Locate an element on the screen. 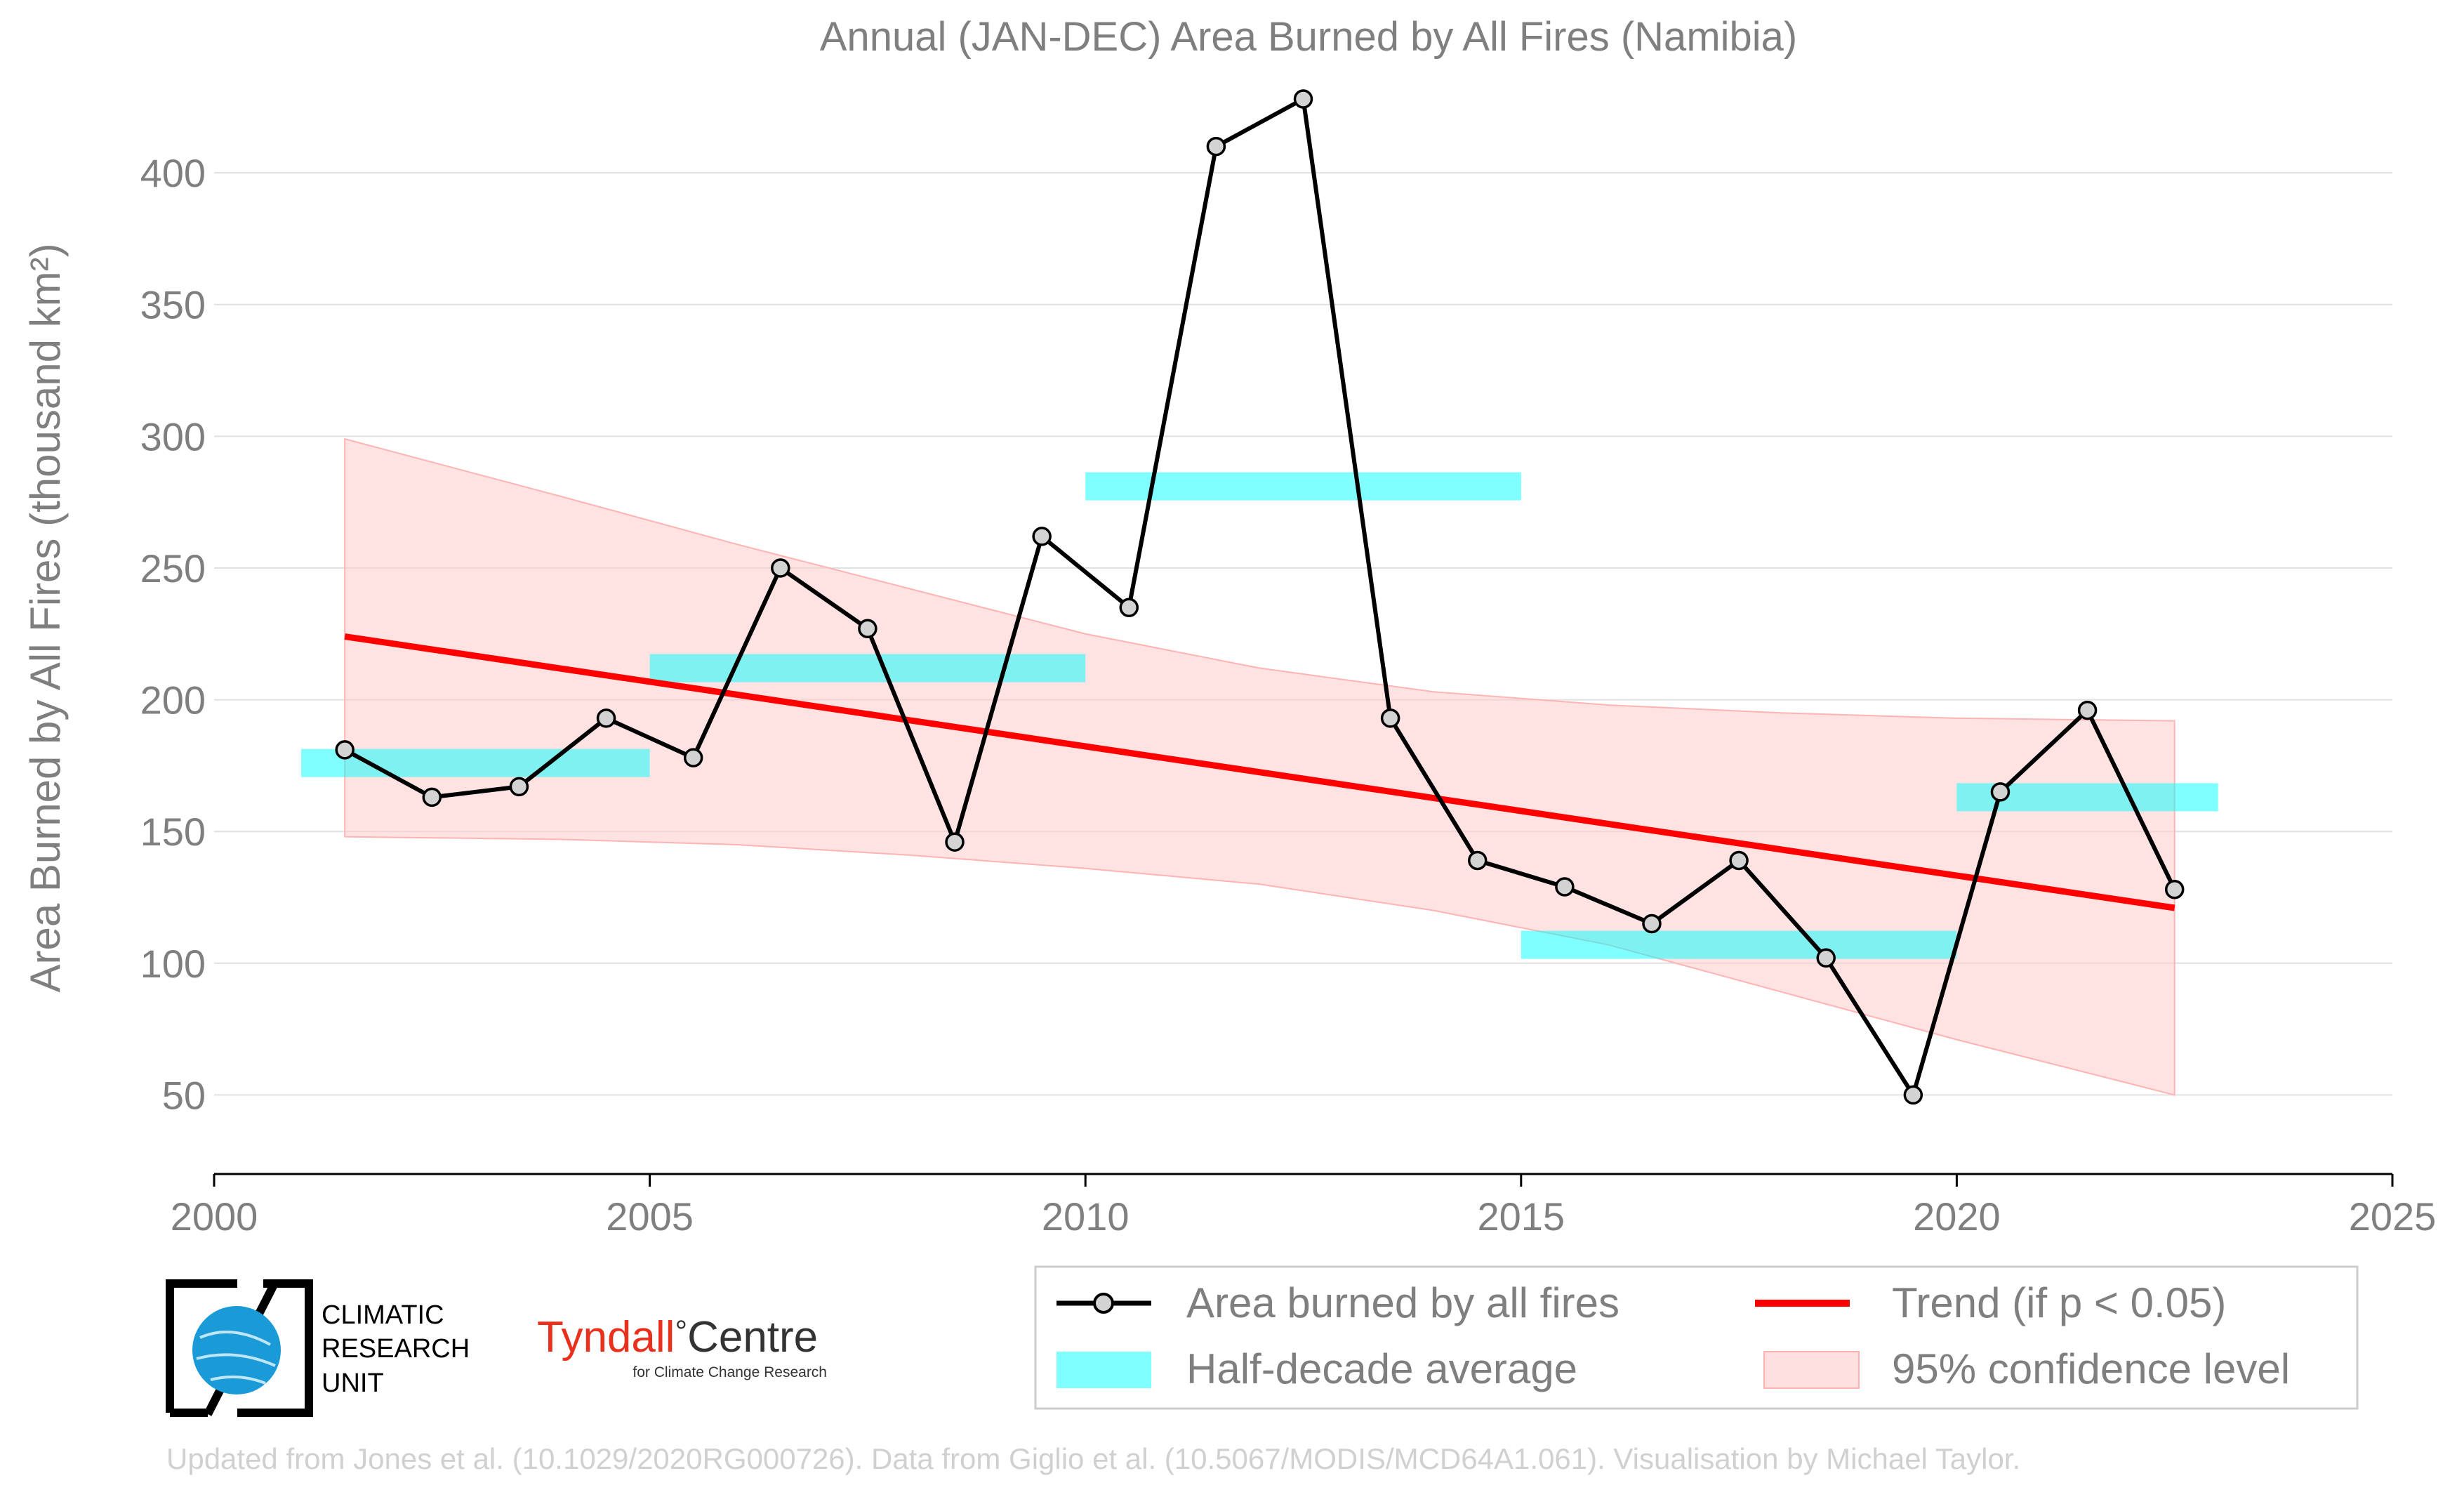  data-point-2006.5 is located at coordinates (781, 568).